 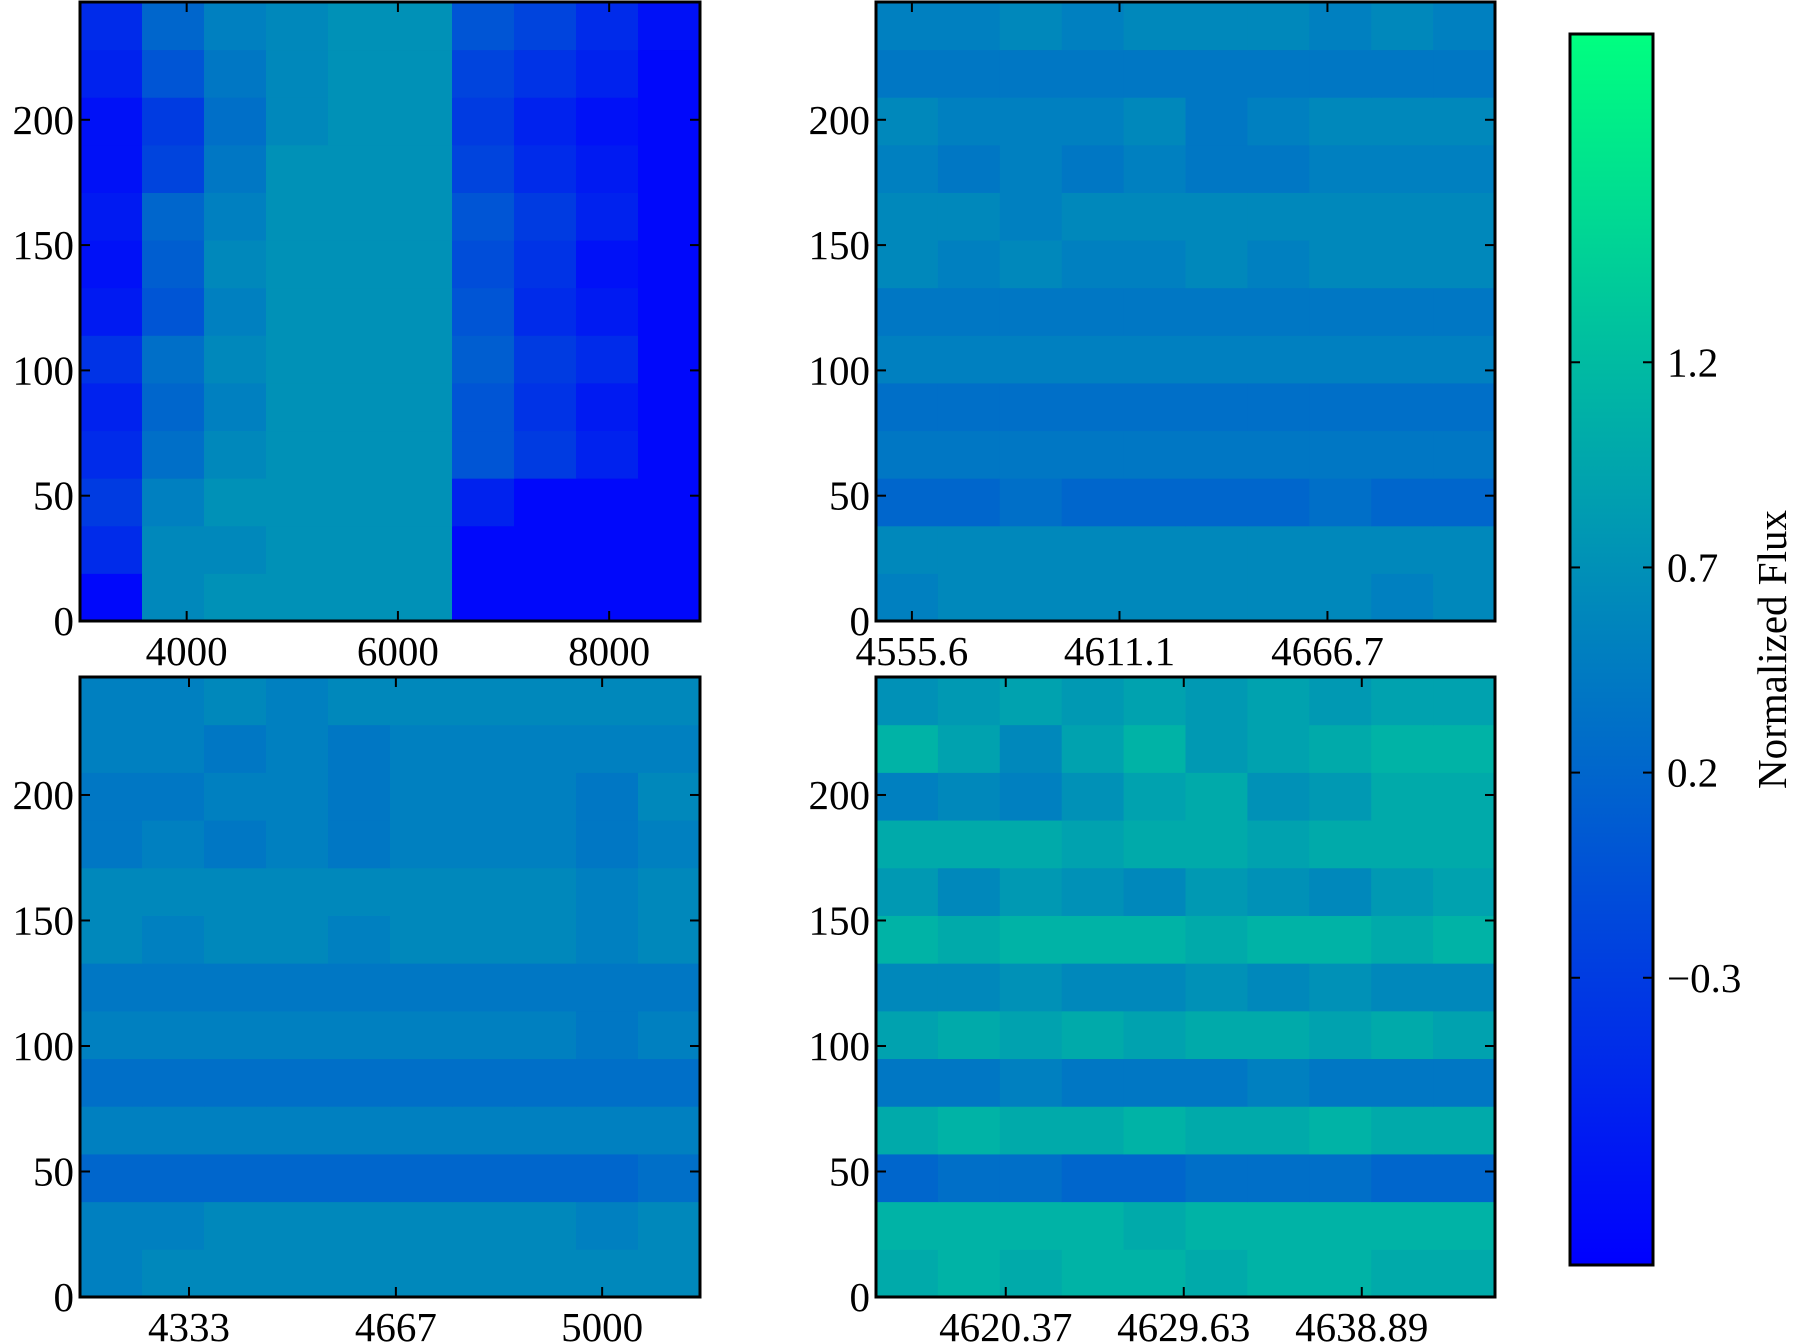 What do you see at coordinates (840, 1046) in the screenshot?
I see `y-tick-label: 100` at bounding box center [840, 1046].